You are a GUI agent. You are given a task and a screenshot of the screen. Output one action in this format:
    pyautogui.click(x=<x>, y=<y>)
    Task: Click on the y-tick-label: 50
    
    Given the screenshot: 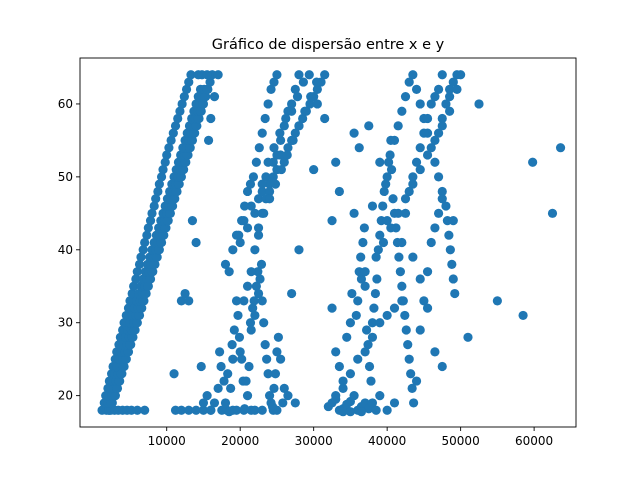 What is the action you would take?
    pyautogui.click(x=65, y=177)
    